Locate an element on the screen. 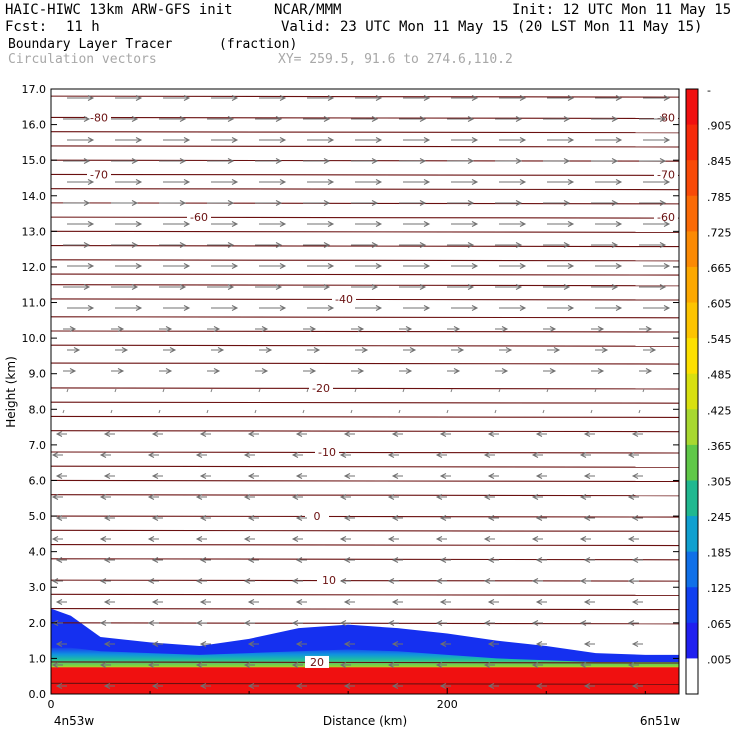 This screenshot has height=740, width=740. colorbar-label: .485 is located at coordinates (719, 375).